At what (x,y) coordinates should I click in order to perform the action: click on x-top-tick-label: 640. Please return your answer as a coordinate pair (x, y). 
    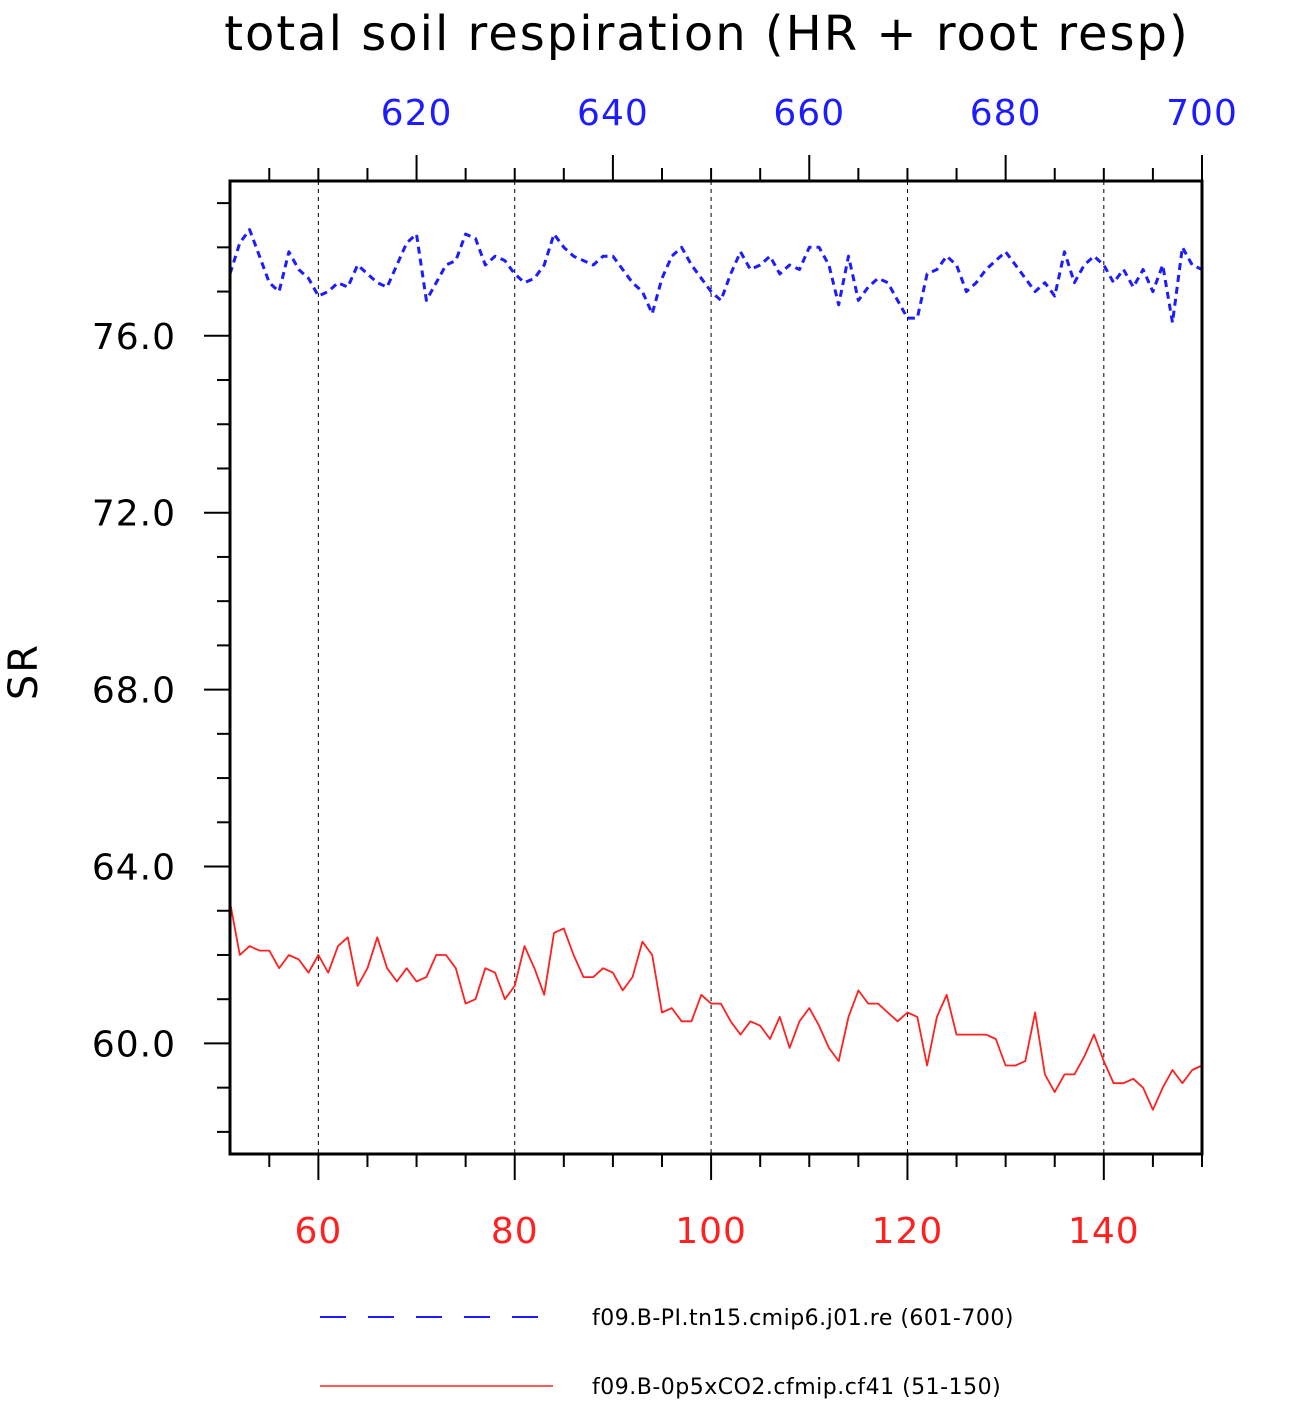
    Looking at the image, I should click on (613, 113).